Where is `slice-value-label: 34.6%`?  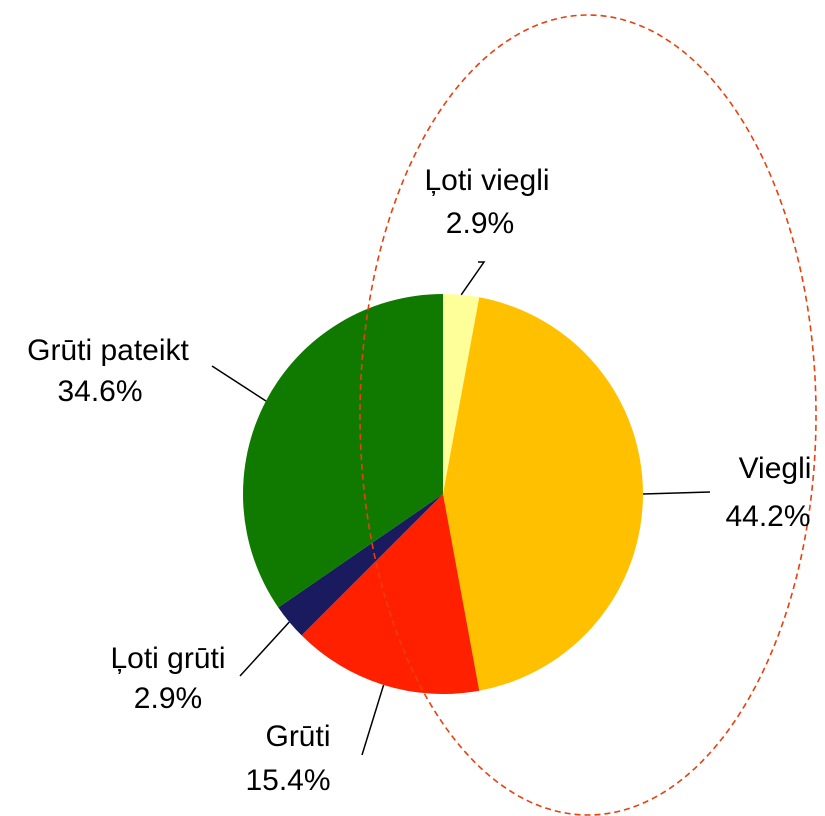
slice-value-label: 34.6% is located at coordinates (99, 391).